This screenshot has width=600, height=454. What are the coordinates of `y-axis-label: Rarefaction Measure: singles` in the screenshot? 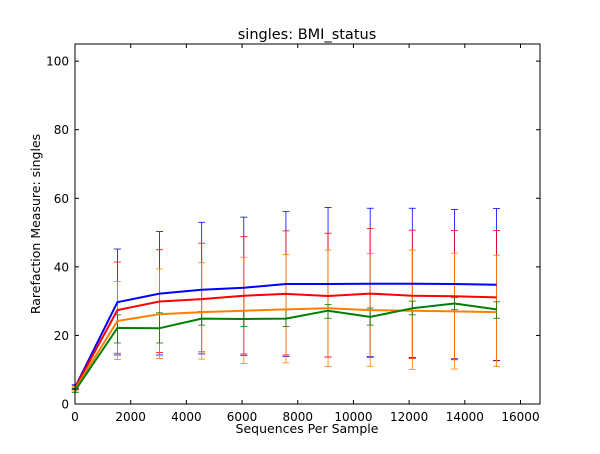 It's located at (35, 224).